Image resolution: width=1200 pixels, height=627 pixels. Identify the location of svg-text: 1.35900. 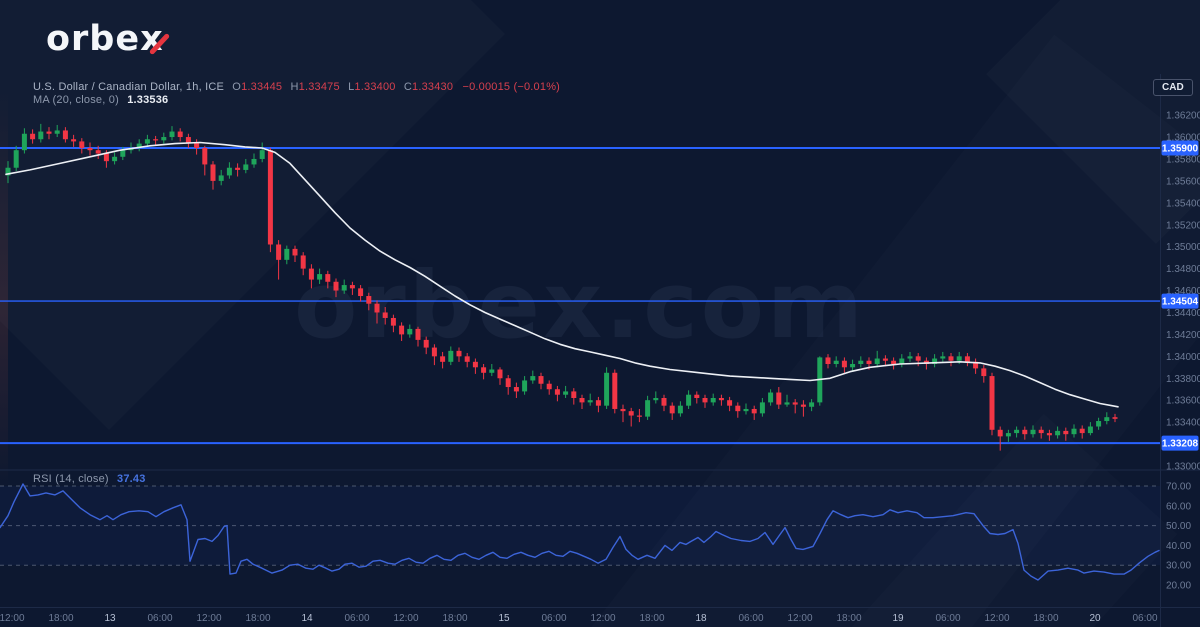
(1180, 149).